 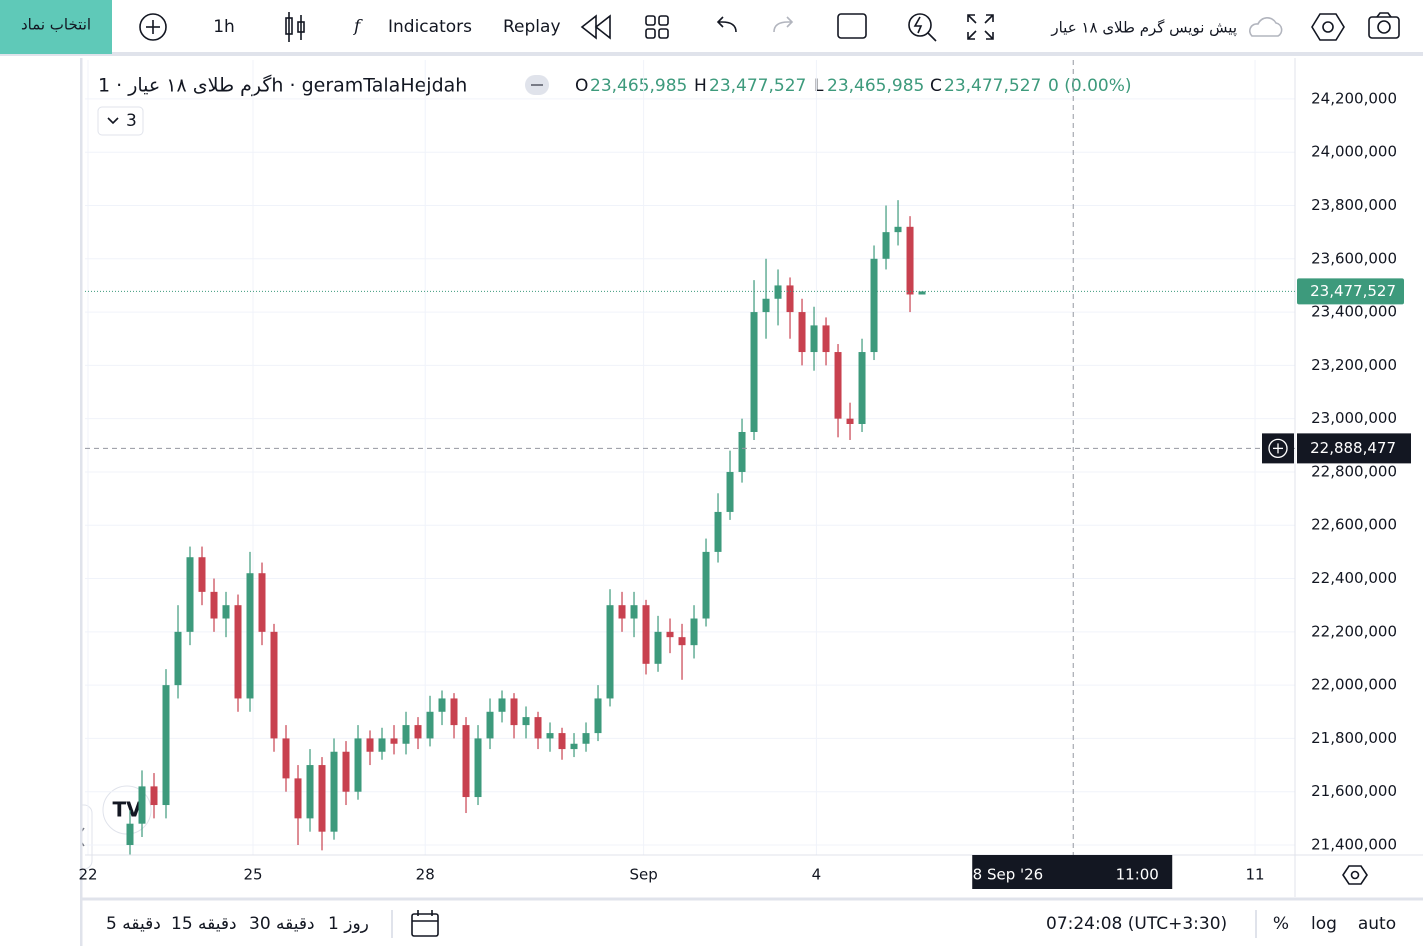 What do you see at coordinates (1143, 28) in the screenshot?
I see `draft-title: پیش نویس گرم طلای ۱۸ عیار` at bounding box center [1143, 28].